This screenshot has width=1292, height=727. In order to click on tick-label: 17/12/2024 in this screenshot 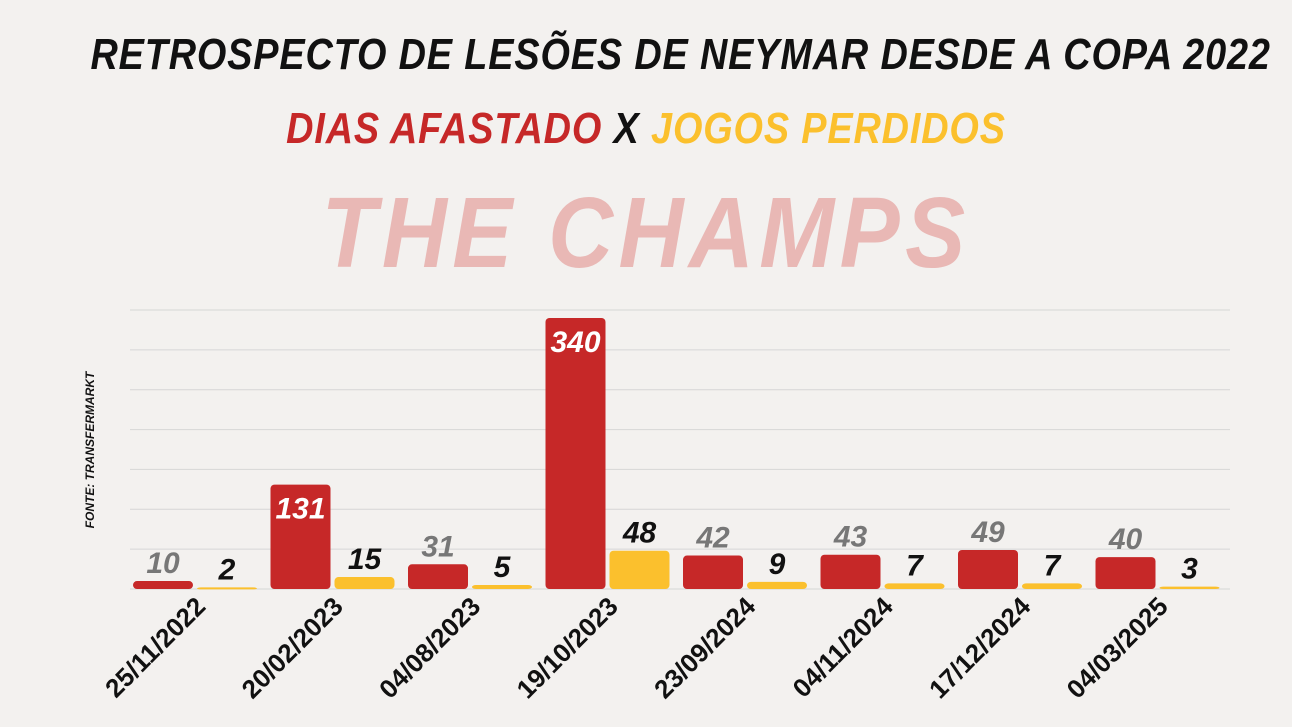, I will do `click(980, 648)`.